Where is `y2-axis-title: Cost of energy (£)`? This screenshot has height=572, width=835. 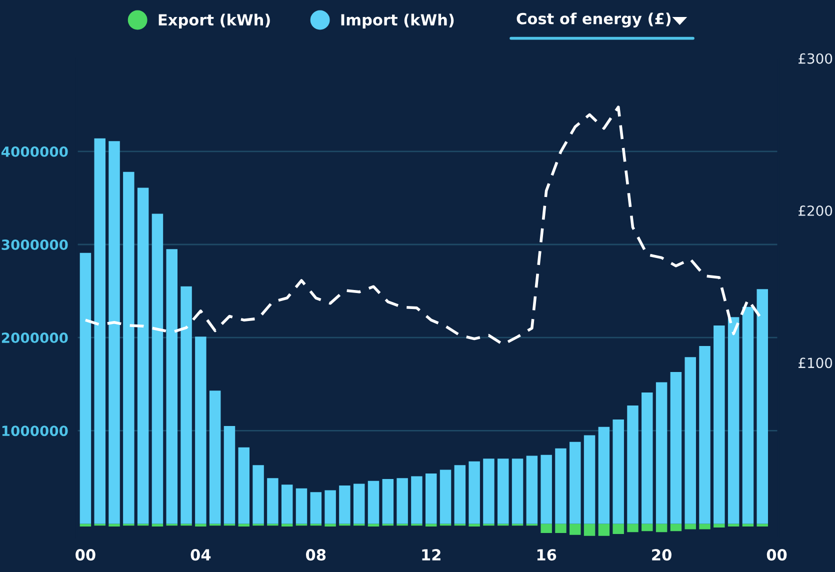 y2-axis-title: Cost of energy (£) is located at coordinates (593, 20).